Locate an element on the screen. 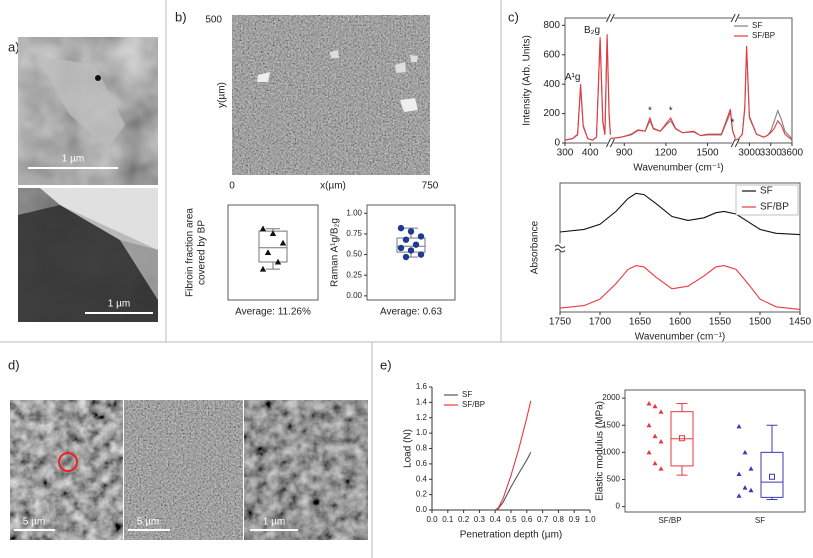 Image resolution: width=813 pixels, height=558 pixels. x-tick-label: 1750 is located at coordinates (560, 322).